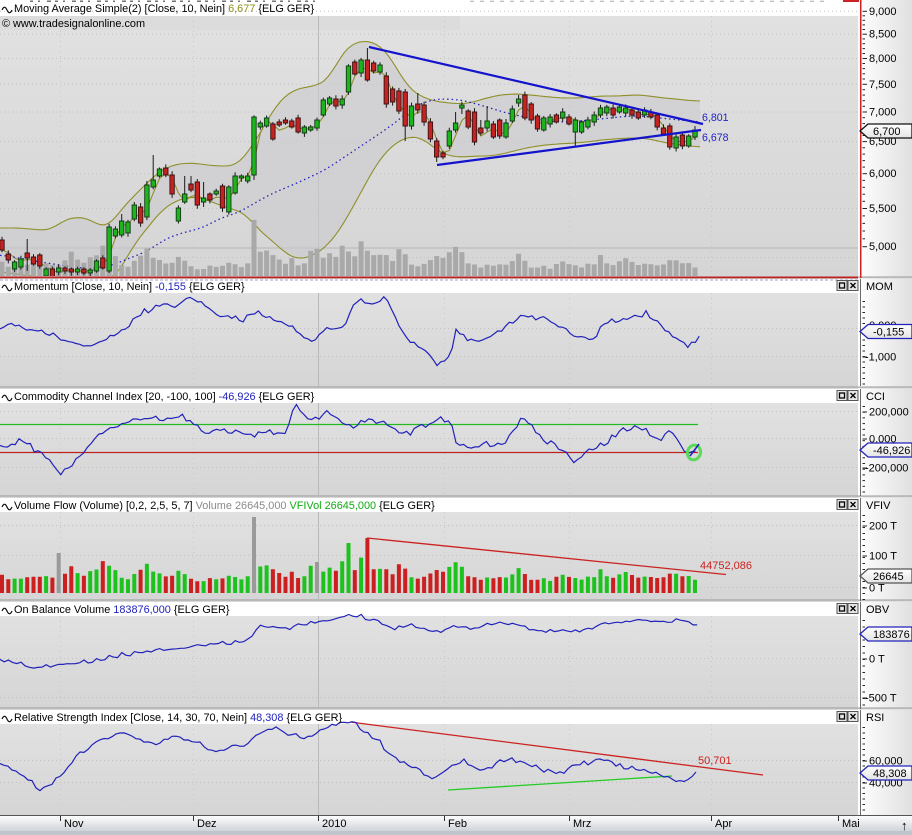 Image resolution: width=912 pixels, height=835 pixels. What do you see at coordinates (207, 824) in the screenshot?
I see `svg-text: Dez` at bounding box center [207, 824].